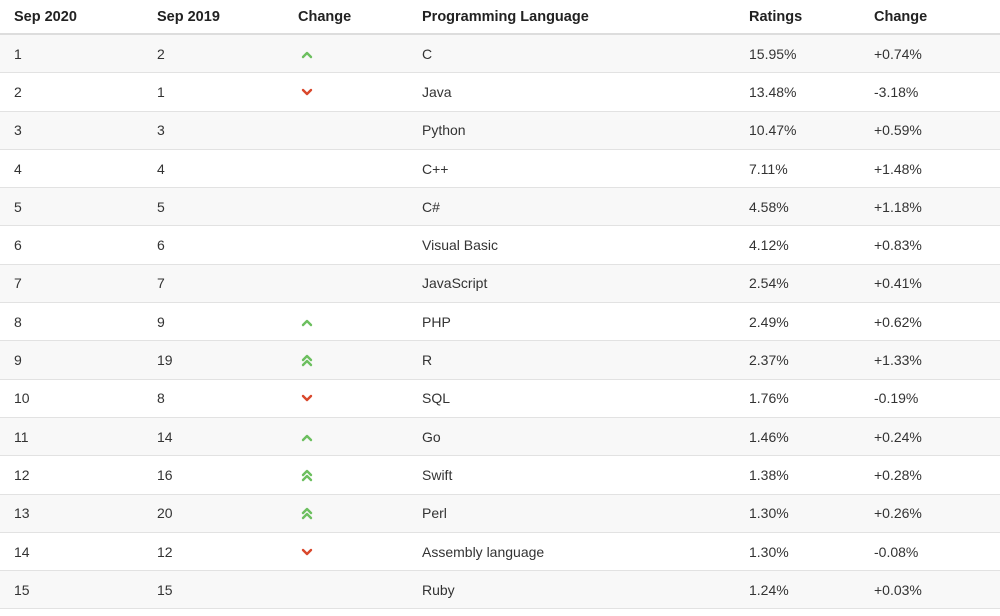  What do you see at coordinates (930, 513) in the screenshot?
I see `rating-change: +0.26%` at bounding box center [930, 513].